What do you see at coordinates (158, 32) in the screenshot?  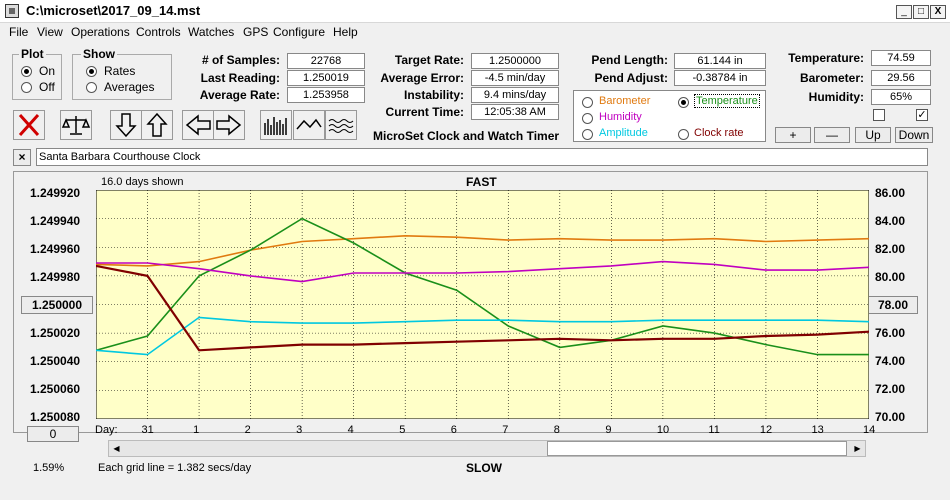 I see `menu-controls: Controls` at bounding box center [158, 32].